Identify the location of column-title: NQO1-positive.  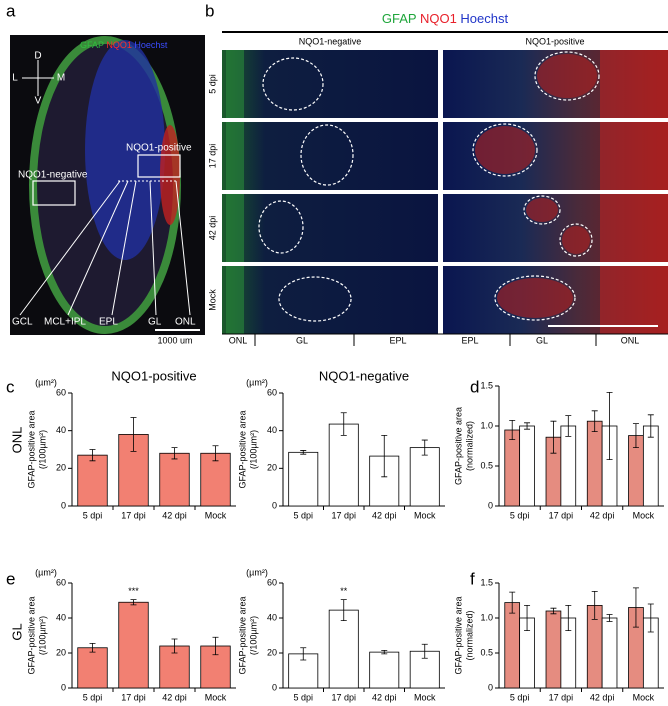
(554, 41).